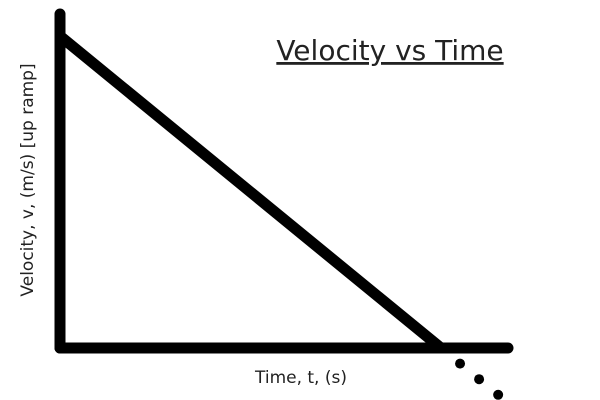 The width and height of the screenshot is (600, 400). I want to click on x-axis-label: Time, t, (s), so click(300, 378).